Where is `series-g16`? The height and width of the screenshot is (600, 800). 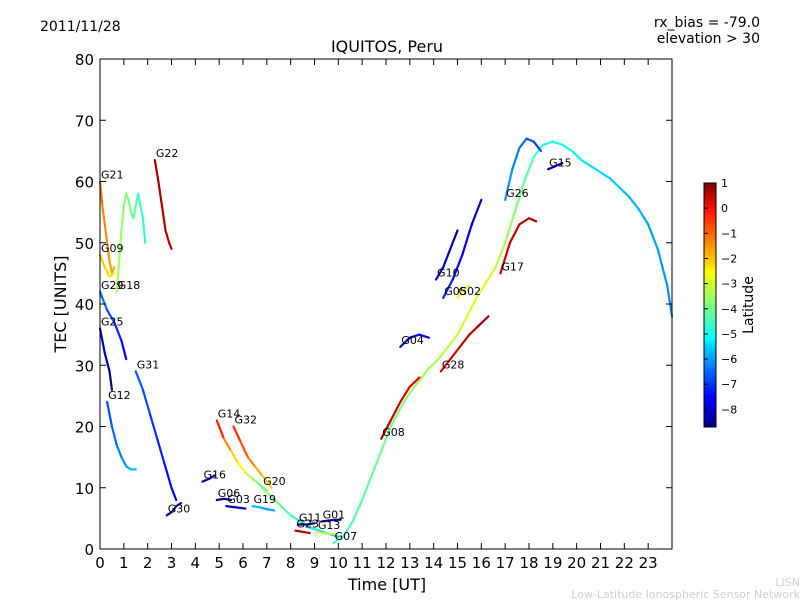
series-g16 is located at coordinates (208, 478).